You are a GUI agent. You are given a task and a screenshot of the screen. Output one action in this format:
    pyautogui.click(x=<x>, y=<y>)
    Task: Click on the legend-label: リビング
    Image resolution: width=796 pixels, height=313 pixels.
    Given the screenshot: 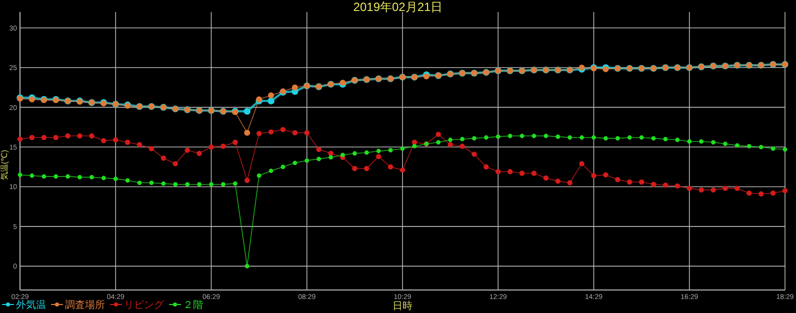 What is the action you would take?
    pyautogui.click(x=144, y=305)
    